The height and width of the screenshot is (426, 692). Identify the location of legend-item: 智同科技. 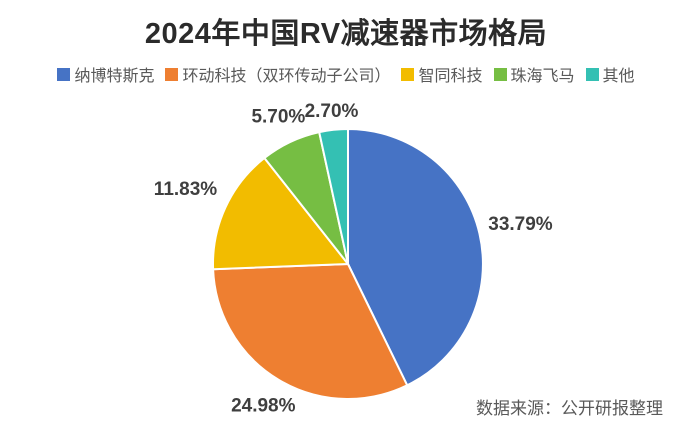
(442, 74).